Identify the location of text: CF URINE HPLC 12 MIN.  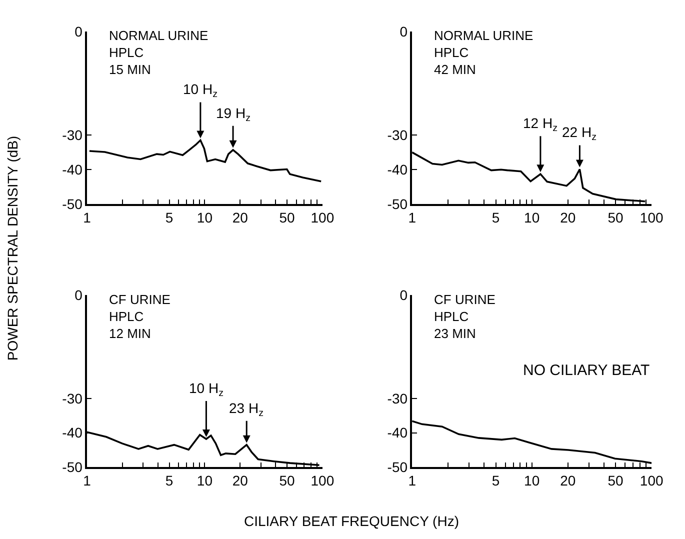
(140, 316).